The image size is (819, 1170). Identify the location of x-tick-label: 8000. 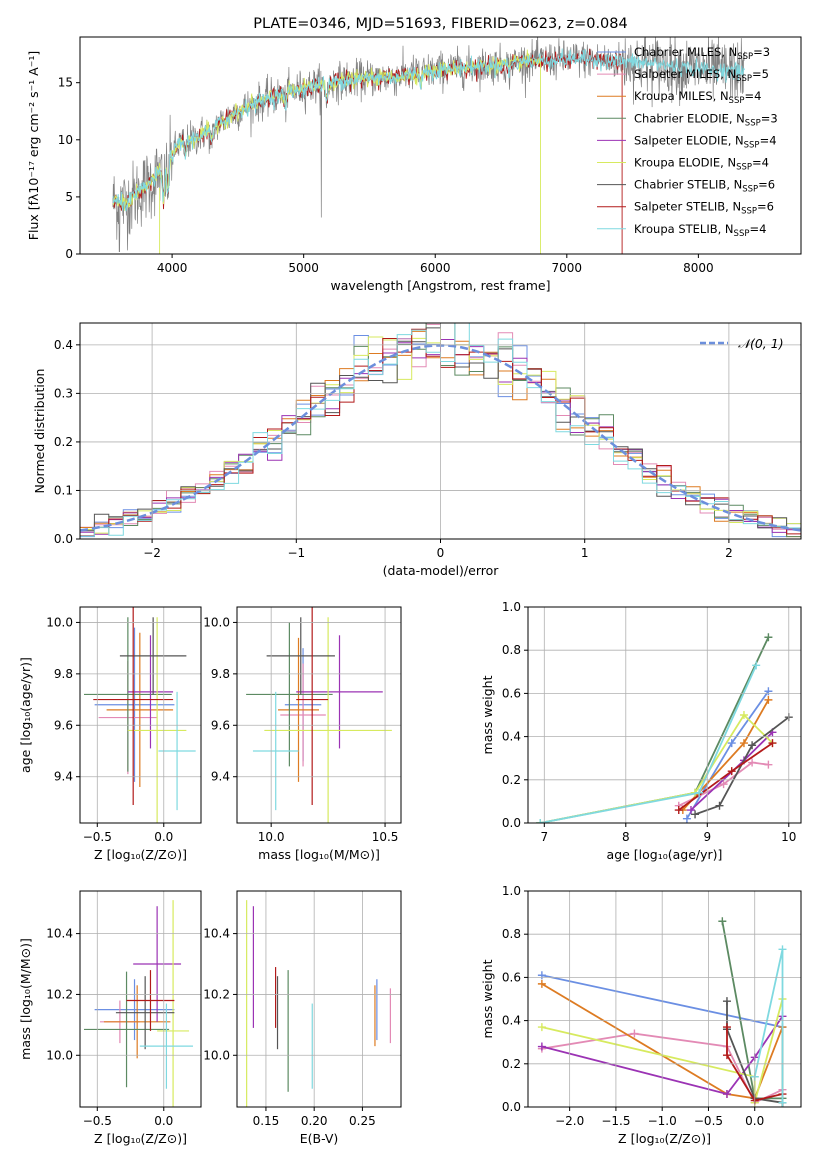
(698, 268).